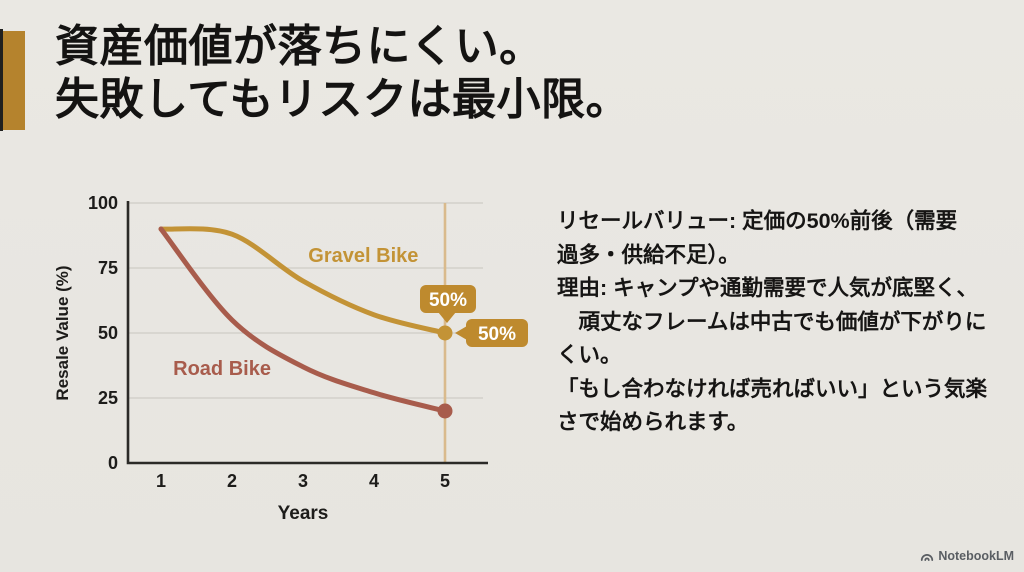 Image resolution: width=1024 pixels, height=572 pixels. What do you see at coordinates (374, 481) in the screenshot?
I see `x-tick-label: 4` at bounding box center [374, 481].